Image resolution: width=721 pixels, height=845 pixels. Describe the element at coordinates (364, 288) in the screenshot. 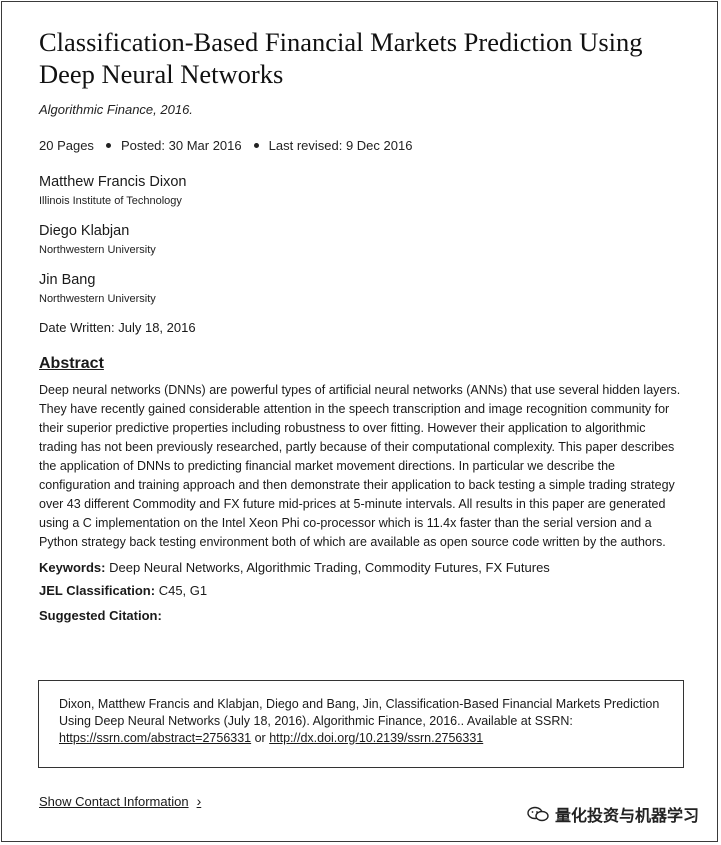

I see `author-block: Jin Bang Northwestern University` at that location.